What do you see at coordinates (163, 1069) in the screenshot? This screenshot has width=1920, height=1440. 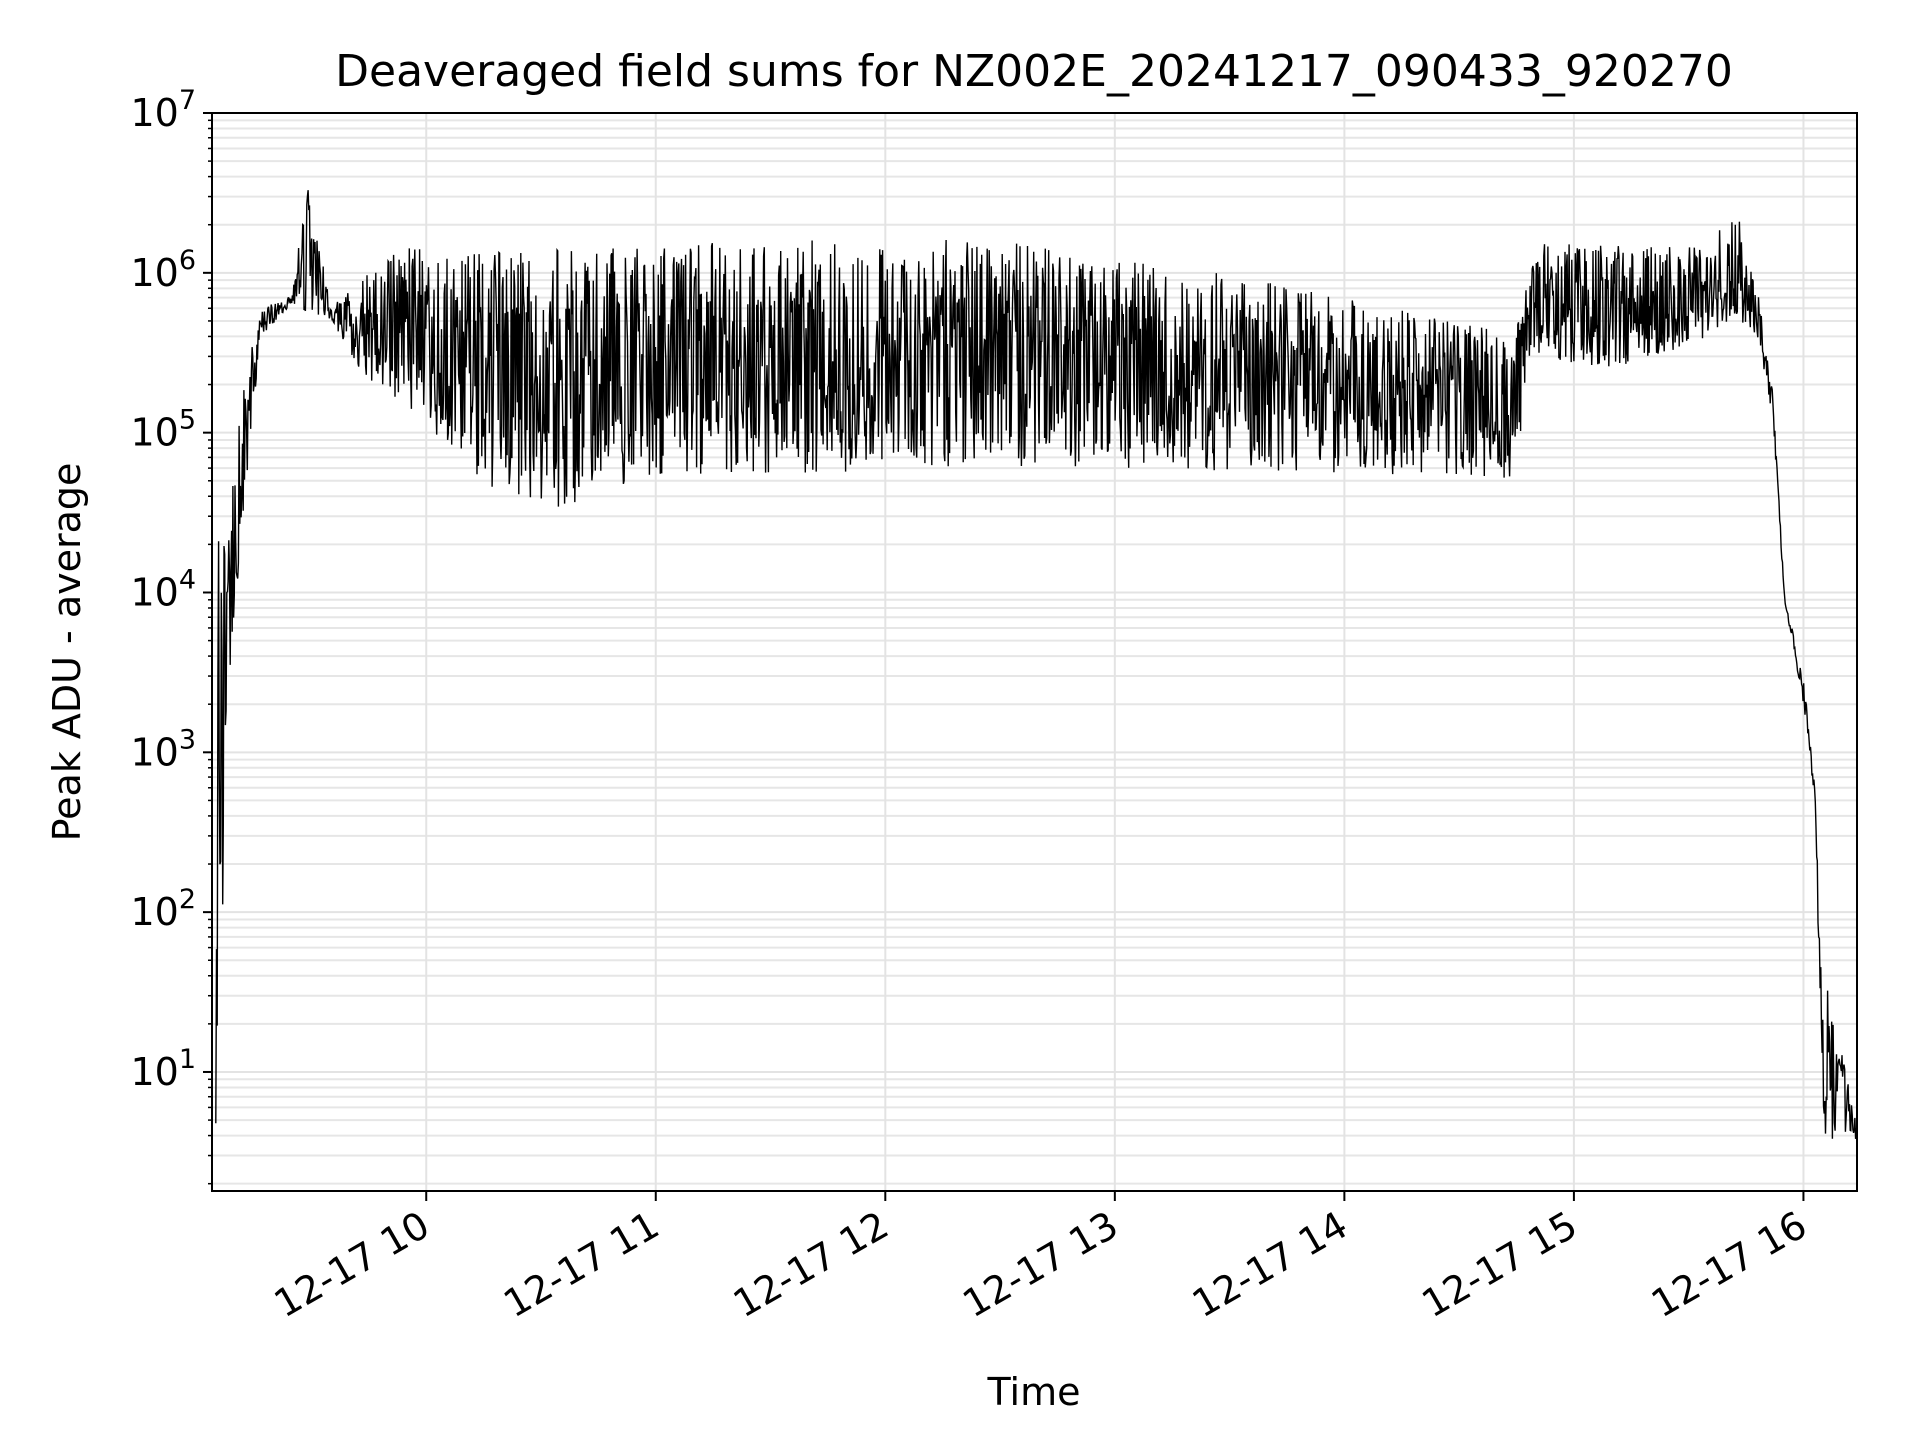 I see `y-tick-label: 101` at bounding box center [163, 1069].